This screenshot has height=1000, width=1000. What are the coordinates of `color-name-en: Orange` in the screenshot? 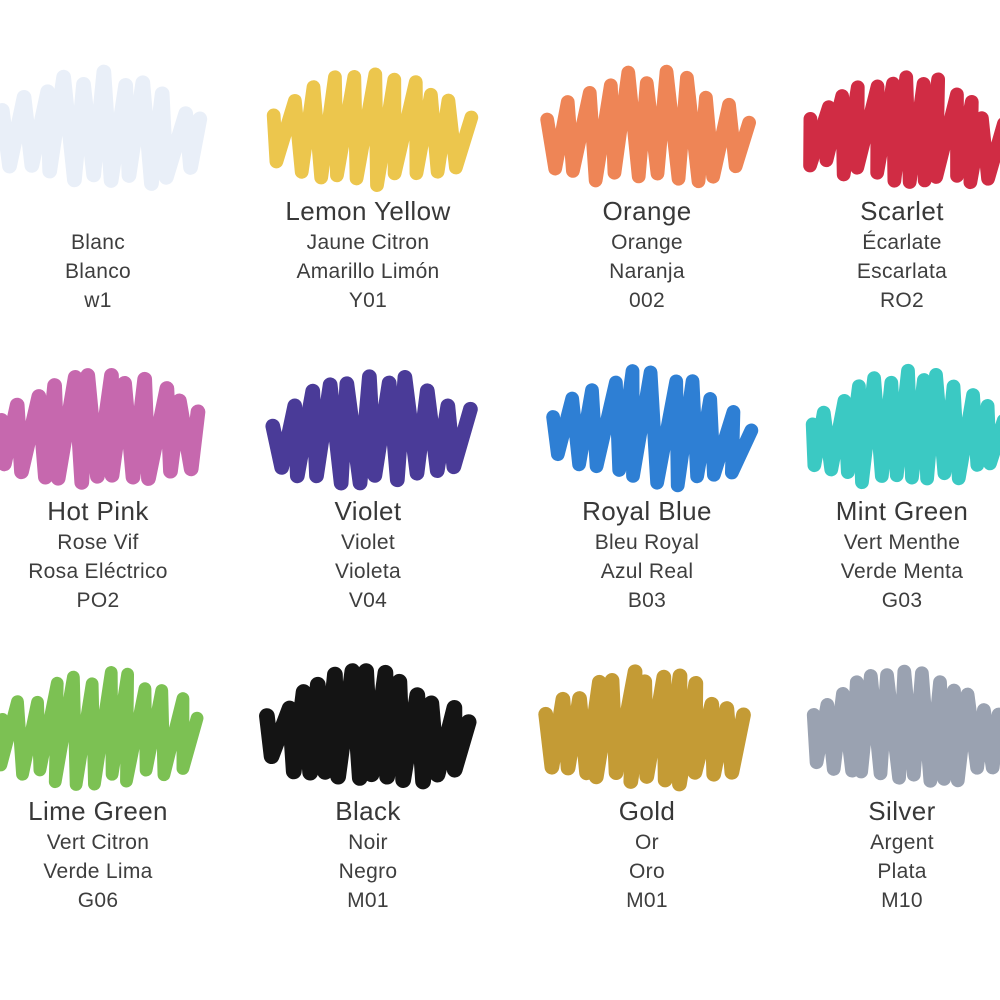 It's located at (647, 211).